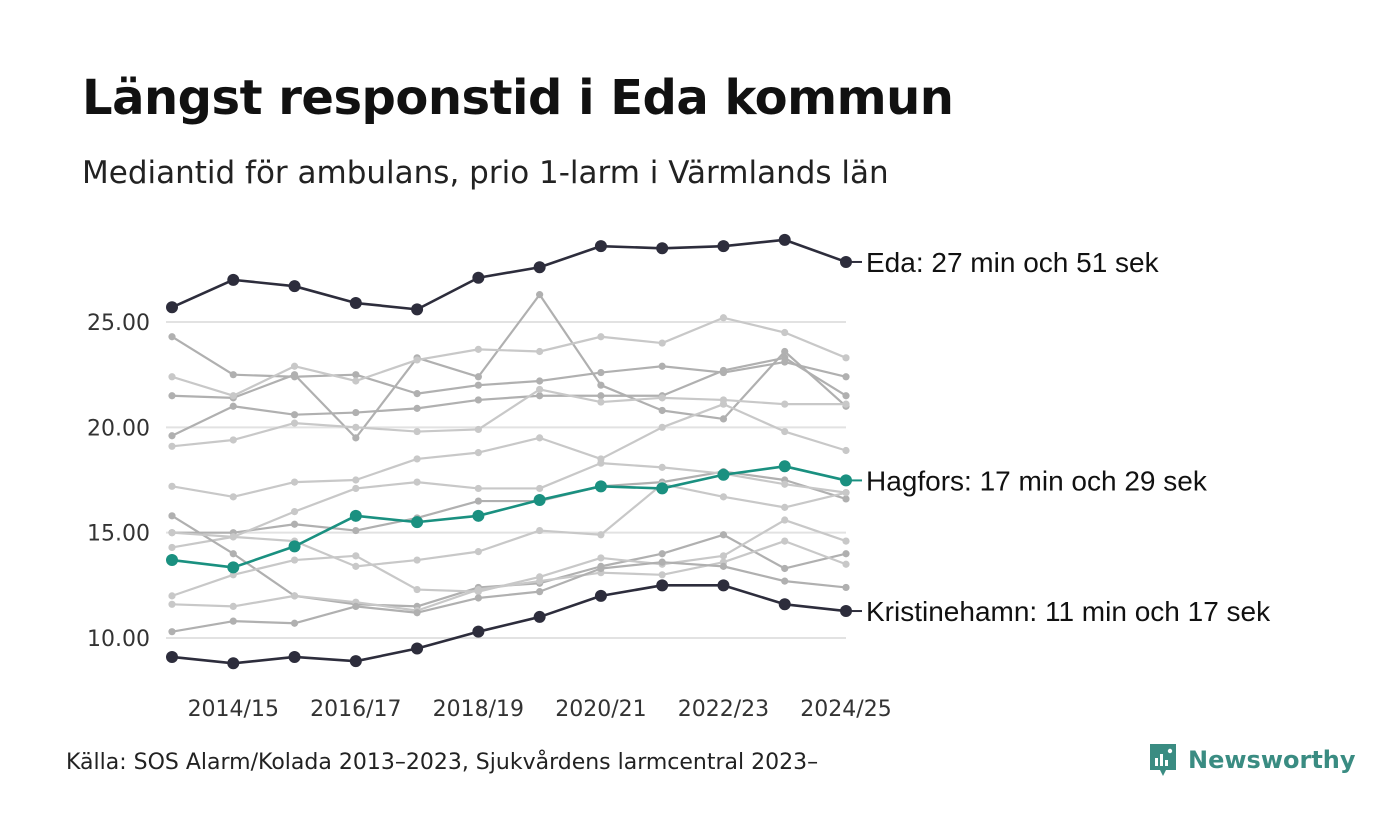 This screenshot has width=1400, height=840. I want to click on background-series-5-line, so click(509, 418).